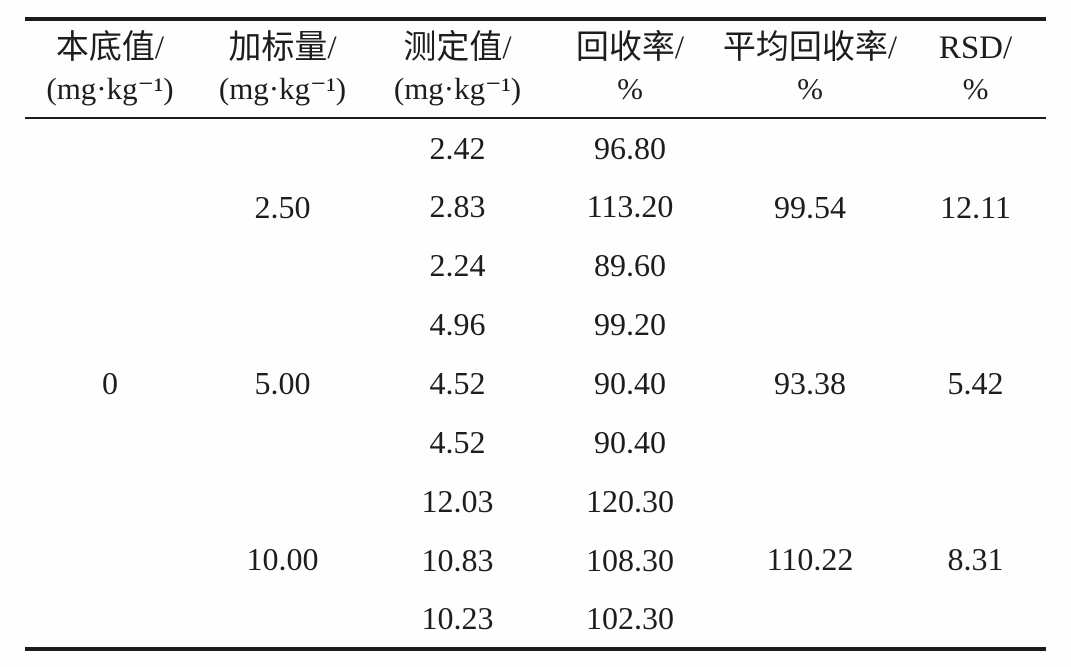 The image size is (1071, 667). What do you see at coordinates (975, 69) in the screenshot?
I see `col-header-rsd: RSD/ %` at bounding box center [975, 69].